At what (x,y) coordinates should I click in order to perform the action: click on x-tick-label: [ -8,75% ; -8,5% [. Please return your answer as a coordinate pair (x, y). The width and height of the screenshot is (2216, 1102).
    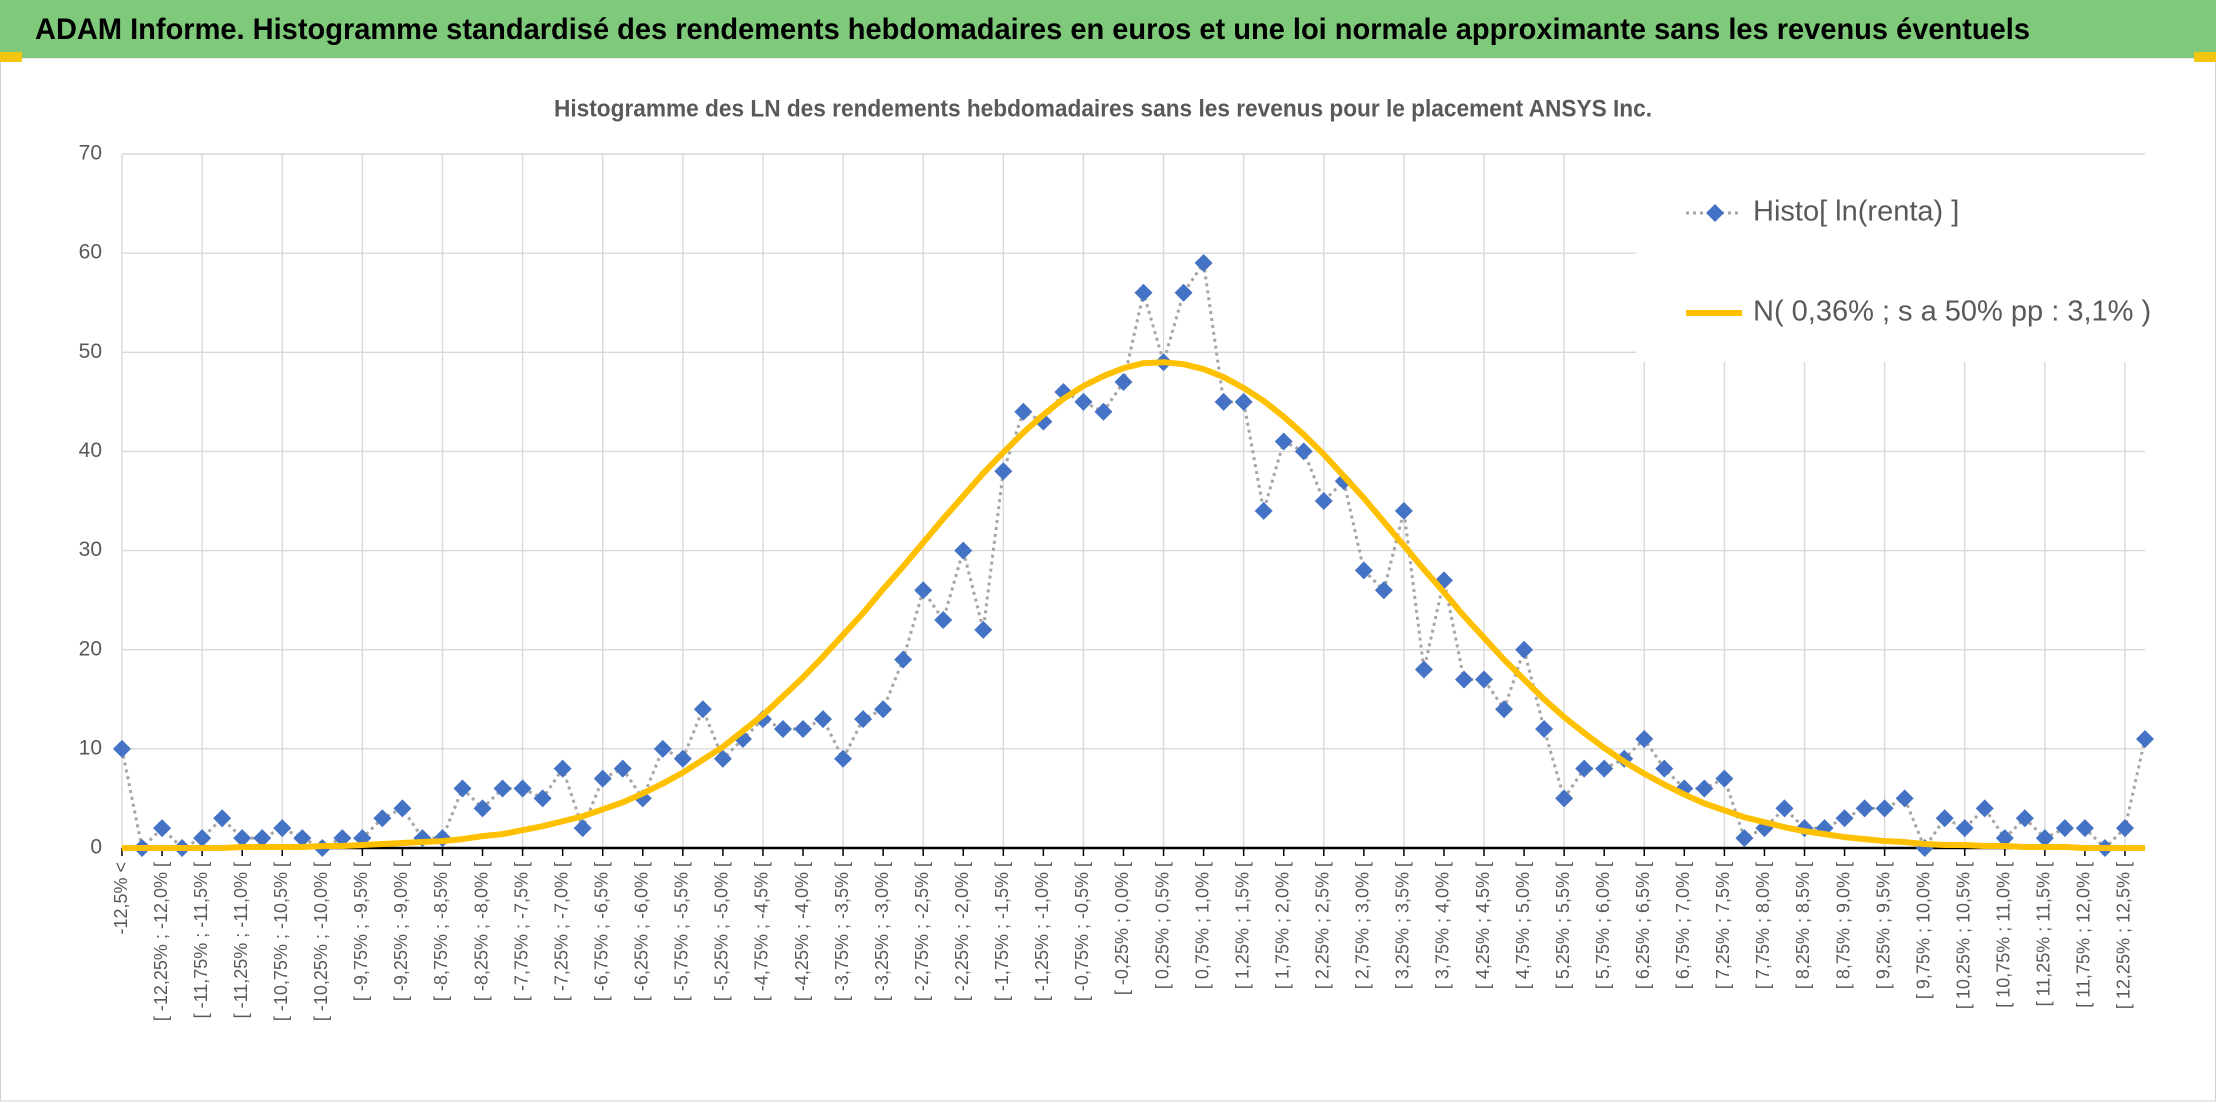
    Looking at the image, I should click on (441, 931).